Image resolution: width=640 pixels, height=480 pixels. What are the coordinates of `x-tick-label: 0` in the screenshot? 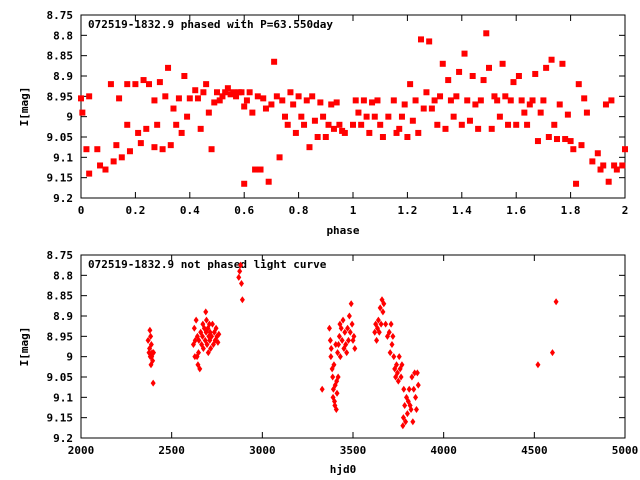 It's located at (81, 210).